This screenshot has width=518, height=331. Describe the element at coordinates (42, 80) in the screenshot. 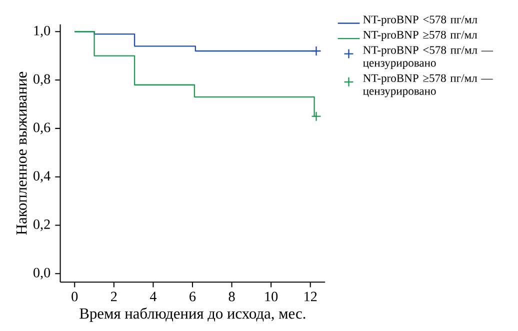

I see `y-tick-label: 0,8` at that location.